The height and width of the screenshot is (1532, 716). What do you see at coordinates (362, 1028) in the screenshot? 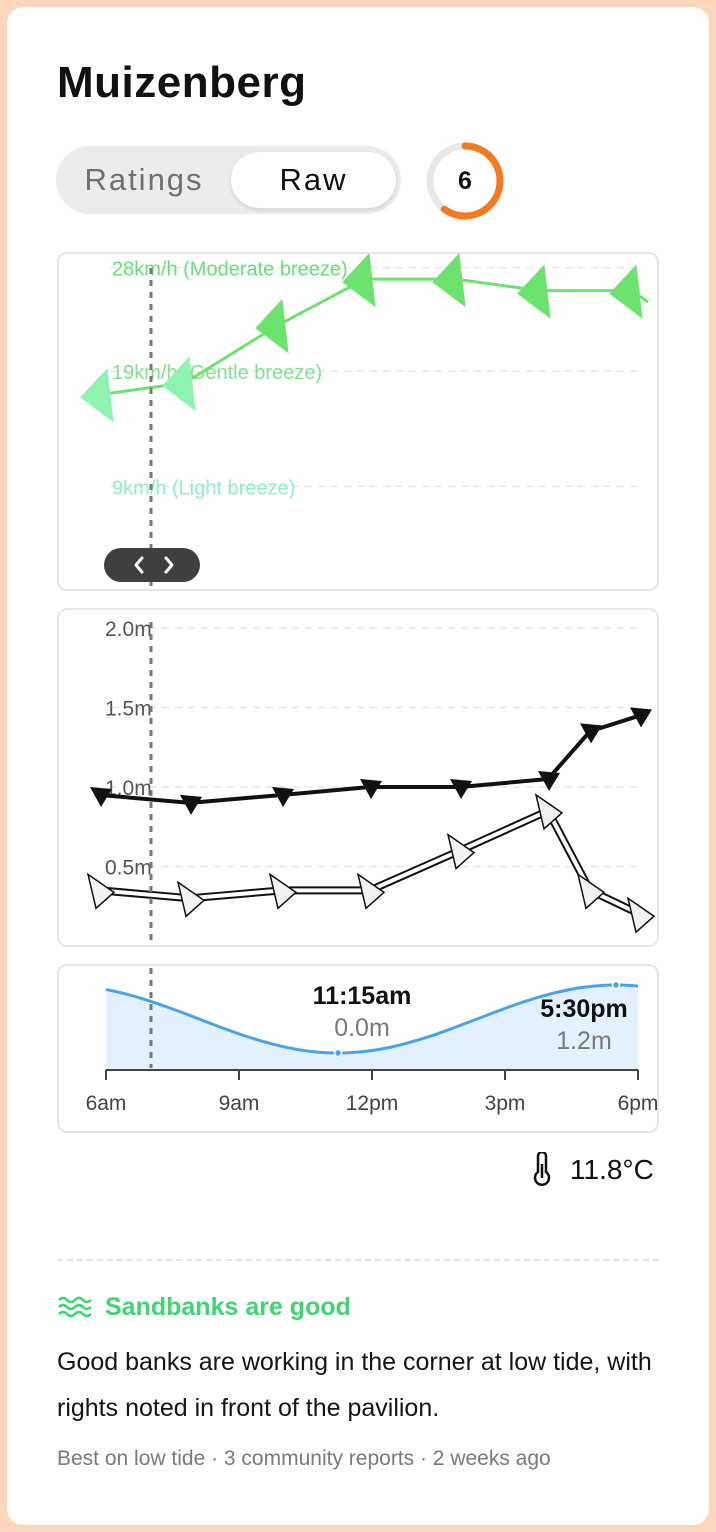
I see `tide-low-height: 0.0m` at bounding box center [362, 1028].